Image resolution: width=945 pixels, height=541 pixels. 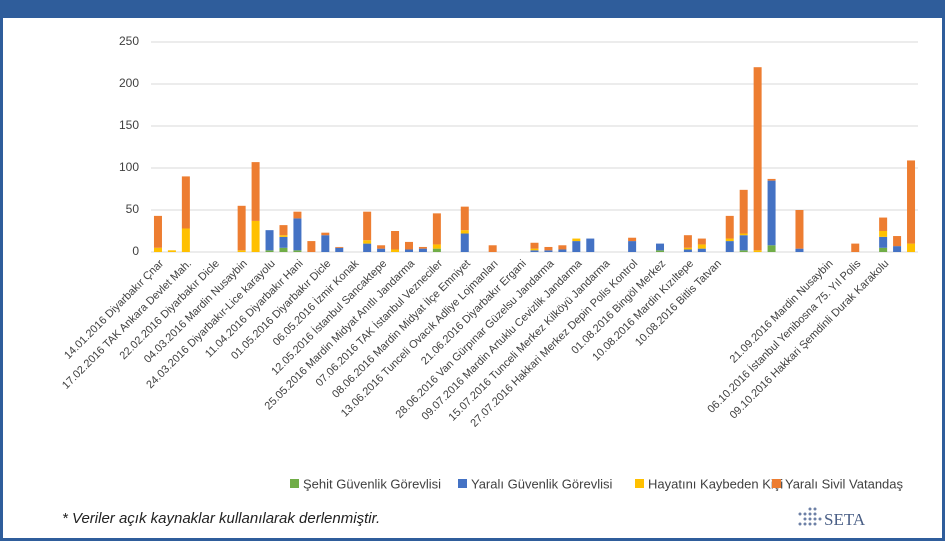 I want to click on y-tick-label: 0, so click(x=135, y=251).